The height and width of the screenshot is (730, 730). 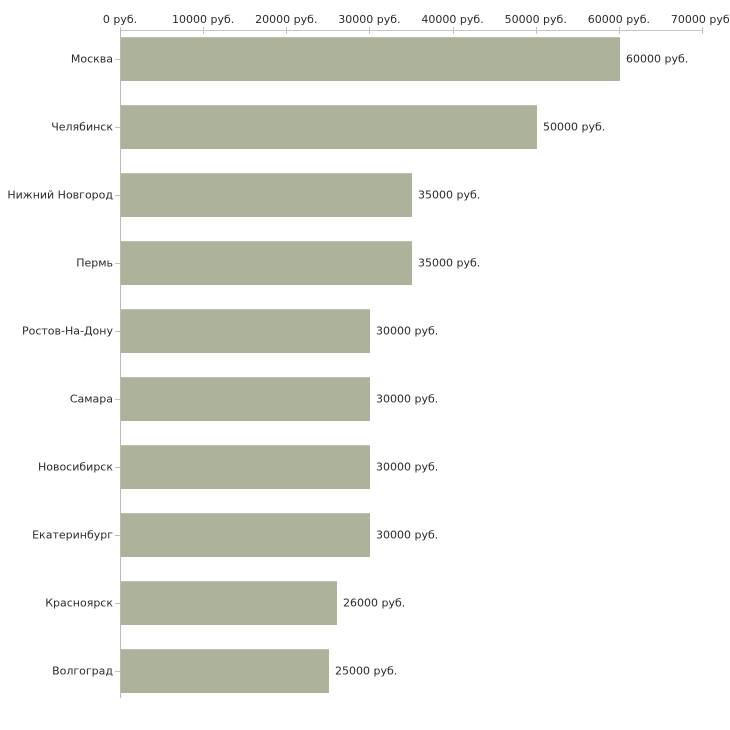 What do you see at coordinates (79, 603) in the screenshot?
I see `category-label: Красноярск` at bounding box center [79, 603].